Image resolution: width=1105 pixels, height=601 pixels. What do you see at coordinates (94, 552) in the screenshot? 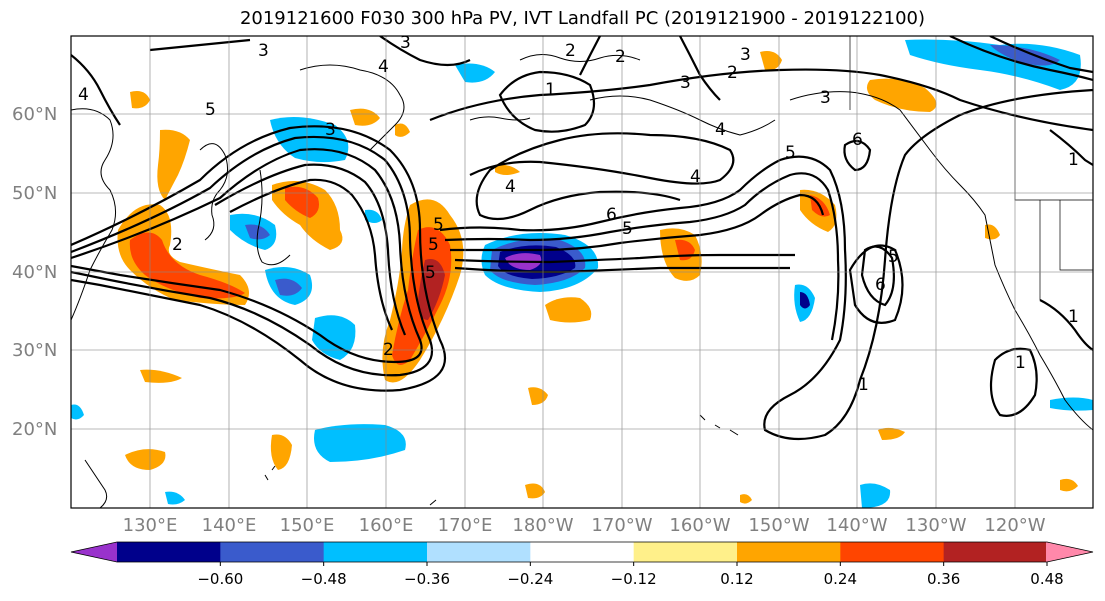
I see `colorbar-extend-low` at bounding box center [94, 552].